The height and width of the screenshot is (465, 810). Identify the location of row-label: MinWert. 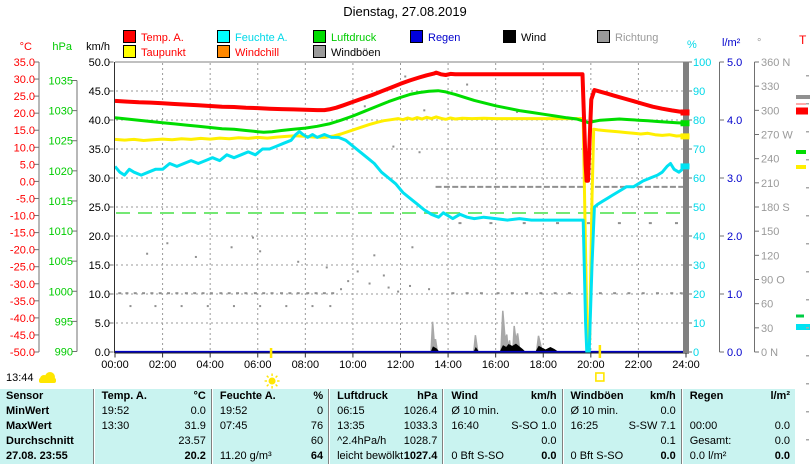
(28, 411).